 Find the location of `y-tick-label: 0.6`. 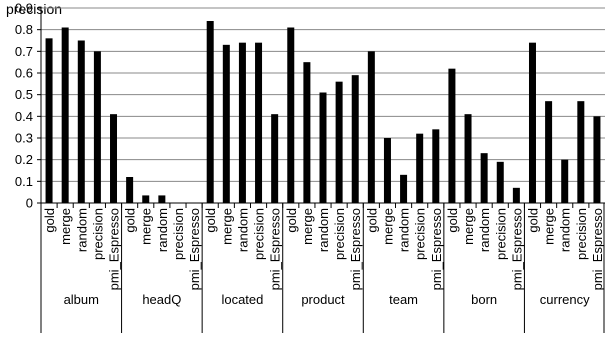

y-tick-label: 0.6 is located at coordinates (24, 73).